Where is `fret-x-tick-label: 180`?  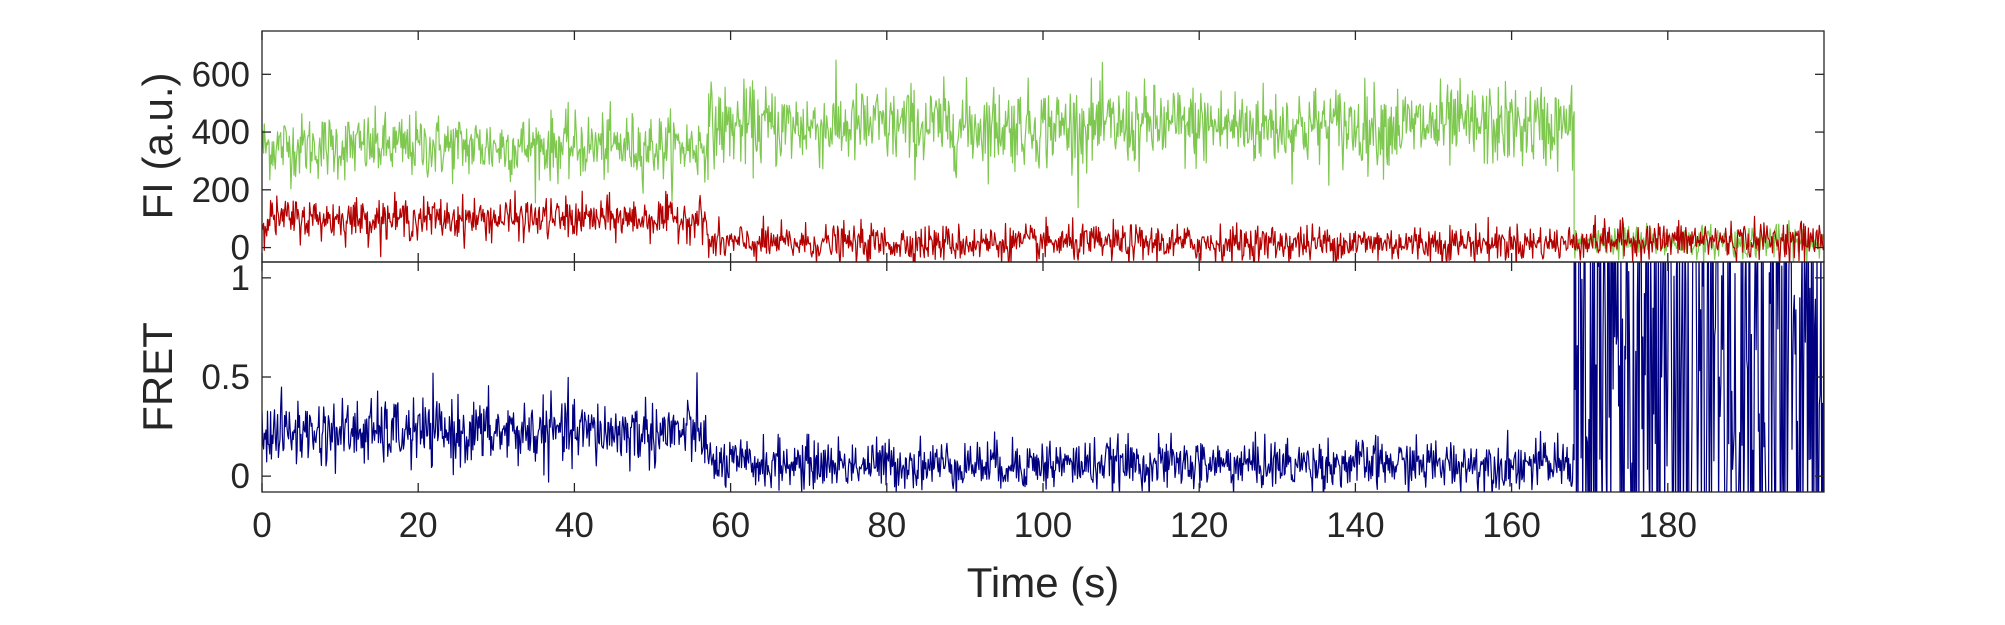
fret-x-tick-label: 180 is located at coordinates (1668, 525).